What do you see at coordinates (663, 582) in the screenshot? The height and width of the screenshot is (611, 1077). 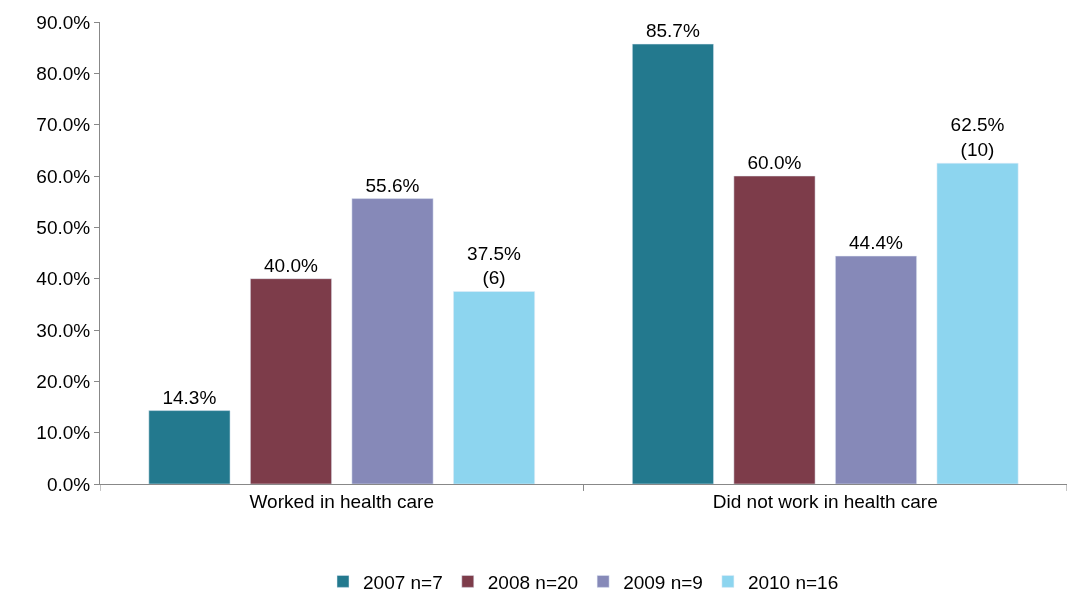 I see `legend-label: 2009 n=9` at bounding box center [663, 582].